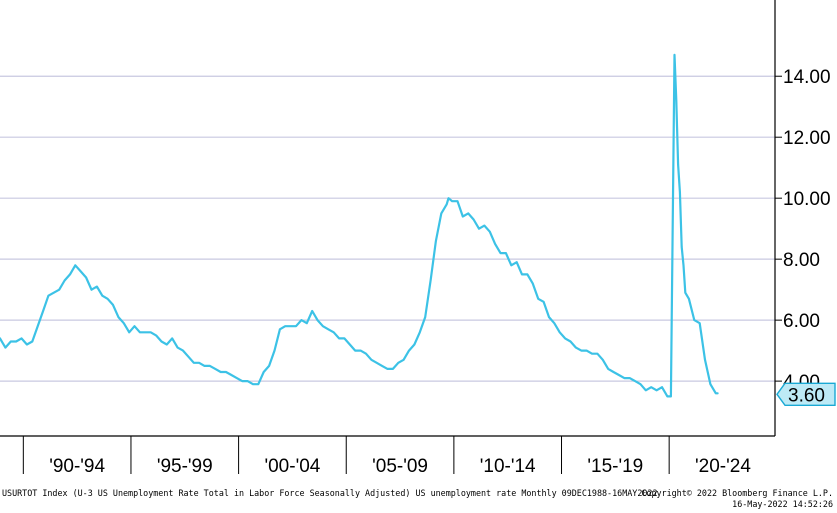  I want to click on x-tick-label: '20-'24, so click(723, 466).